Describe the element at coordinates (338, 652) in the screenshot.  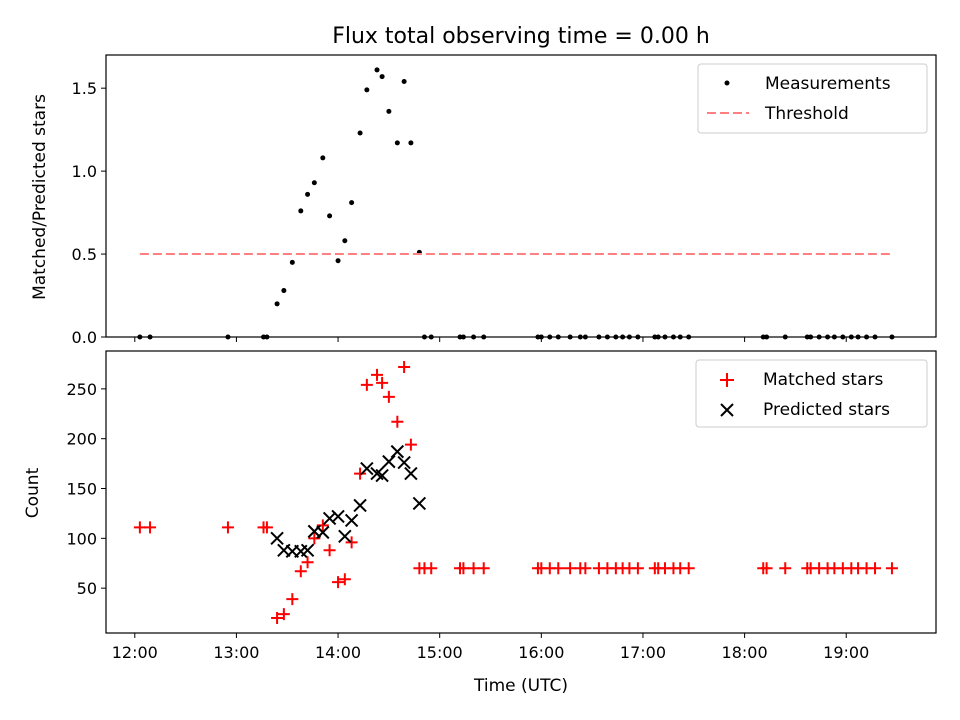
I see `x-tick-label: 14:00` at that location.